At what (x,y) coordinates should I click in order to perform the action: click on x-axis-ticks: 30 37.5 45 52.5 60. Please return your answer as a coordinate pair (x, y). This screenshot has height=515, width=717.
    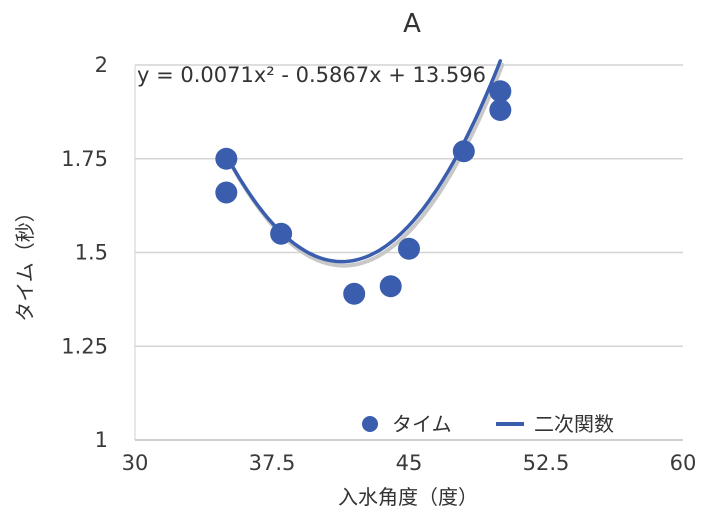
    Looking at the image, I should click on (409, 463).